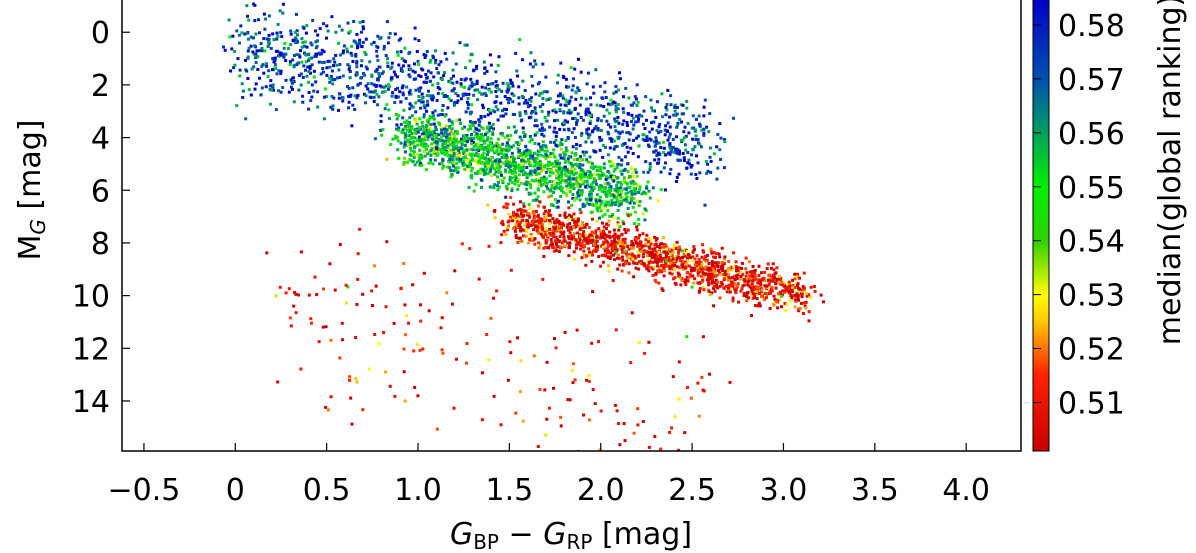  I want to click on colorbar-tick-label: 0.51, so click(1091, 403).